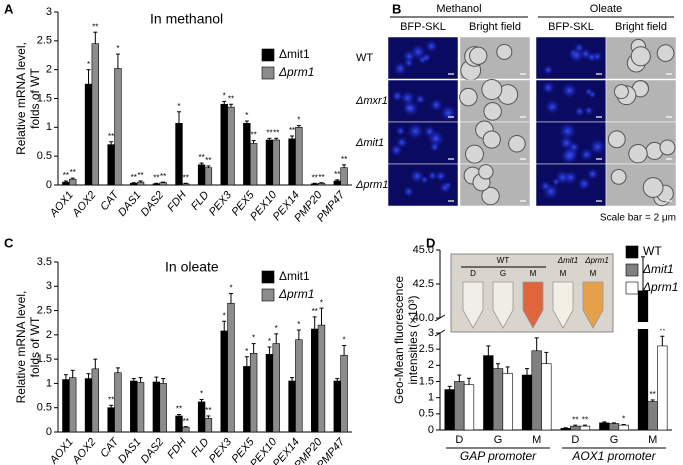  Describe the element at coordinates (296, 72) in the screenshot. I see `legend-label: Δprm1` at that location.